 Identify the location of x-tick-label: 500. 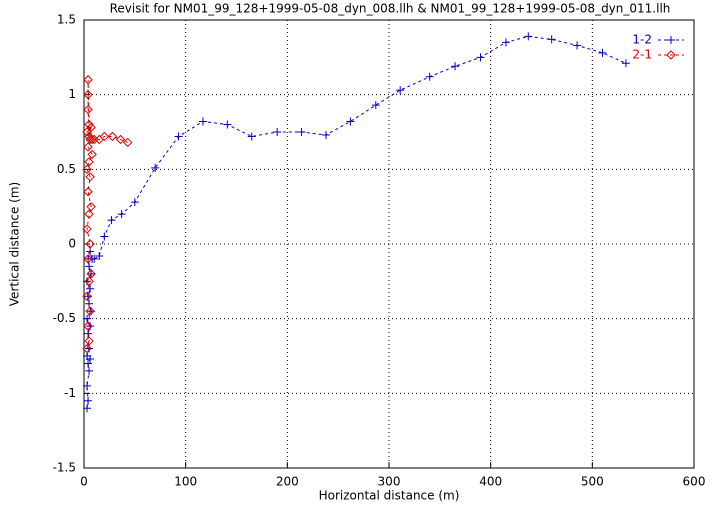
(592, 482).